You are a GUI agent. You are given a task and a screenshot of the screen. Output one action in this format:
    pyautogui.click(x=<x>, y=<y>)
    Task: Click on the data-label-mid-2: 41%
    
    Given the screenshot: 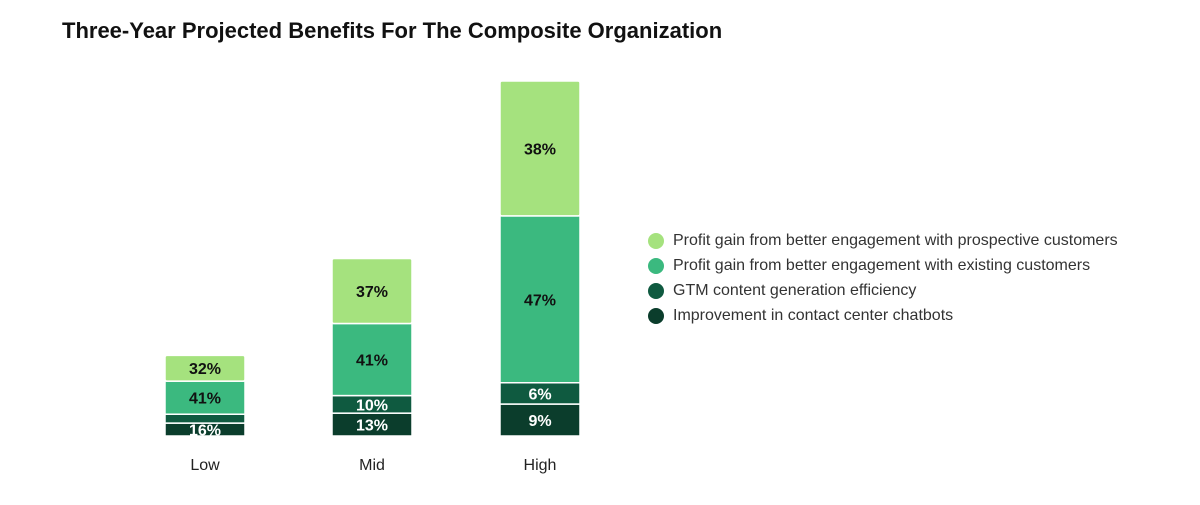 What is the action you would take?
    pyautogui.click(x=372, y=361)
    